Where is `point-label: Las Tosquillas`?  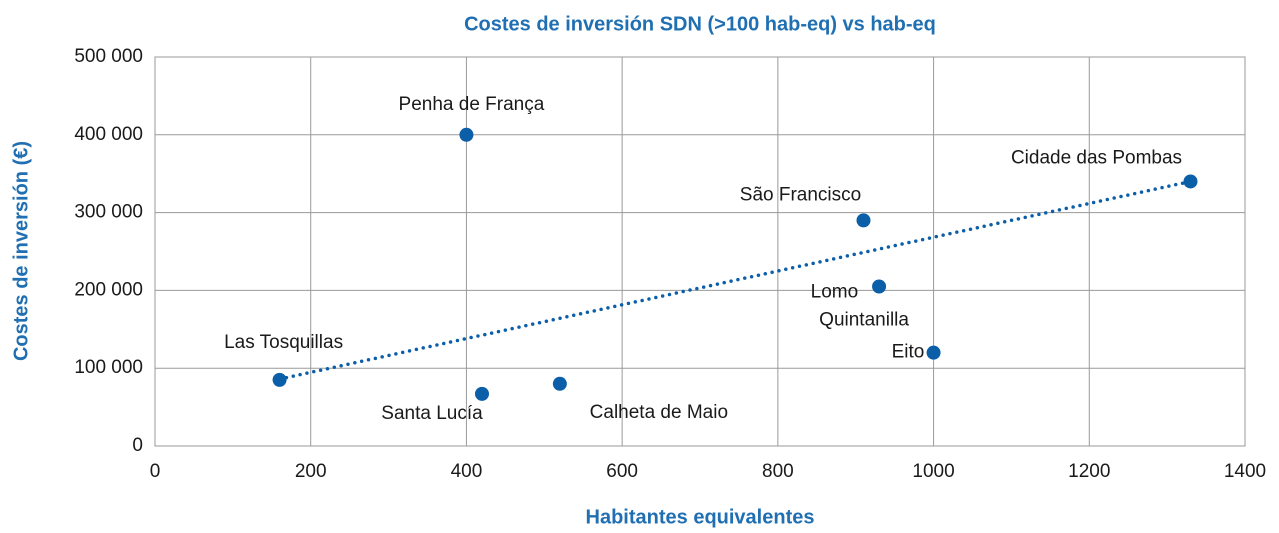 point-label: Las Tosquillas is located at coordinates (283, 342).